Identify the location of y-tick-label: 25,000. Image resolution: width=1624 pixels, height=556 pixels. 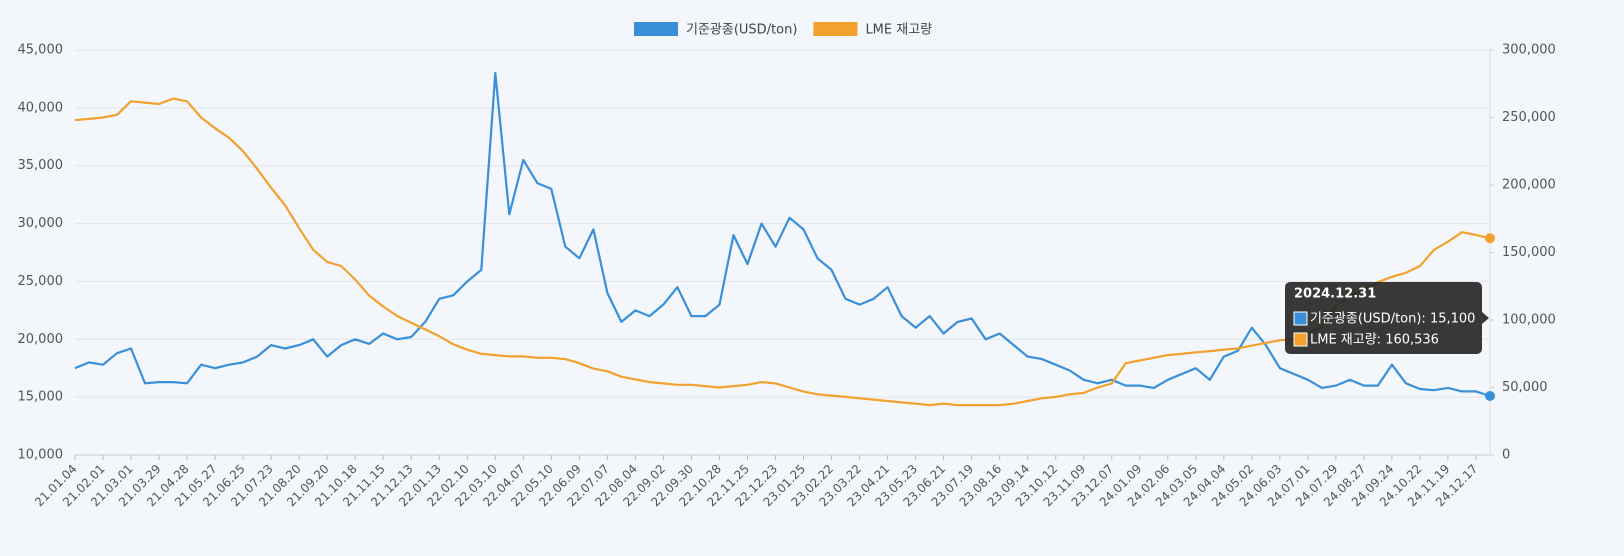
(41, 281).